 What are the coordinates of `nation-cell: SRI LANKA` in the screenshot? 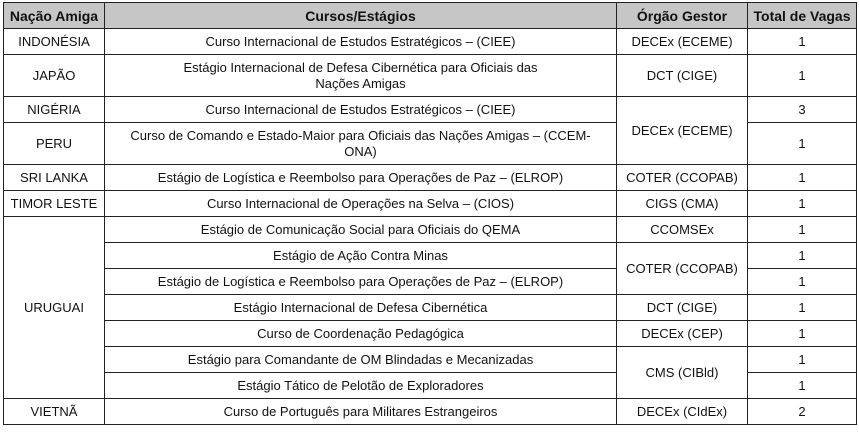 It's located at (54, 177).